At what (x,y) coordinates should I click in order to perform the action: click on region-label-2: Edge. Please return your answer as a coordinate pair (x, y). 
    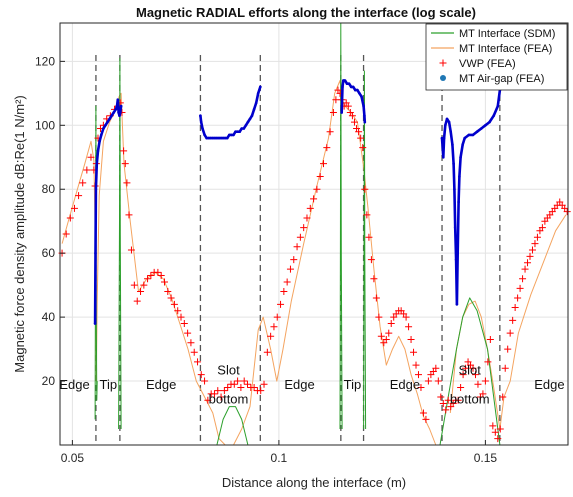
    Looking at the image, I should click on (161, 384).